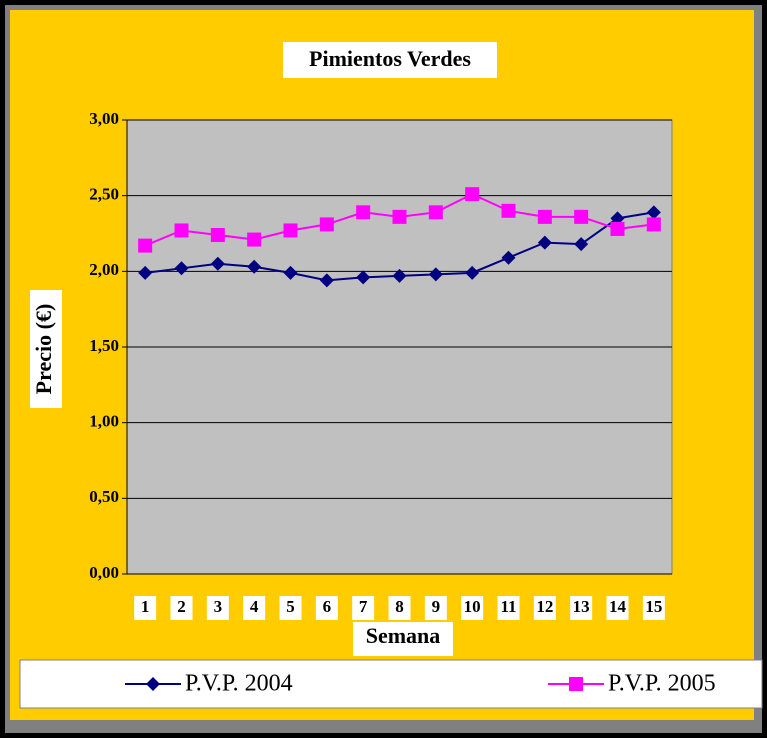  I want to click on x-tick-label: 8, so click(399, 606).